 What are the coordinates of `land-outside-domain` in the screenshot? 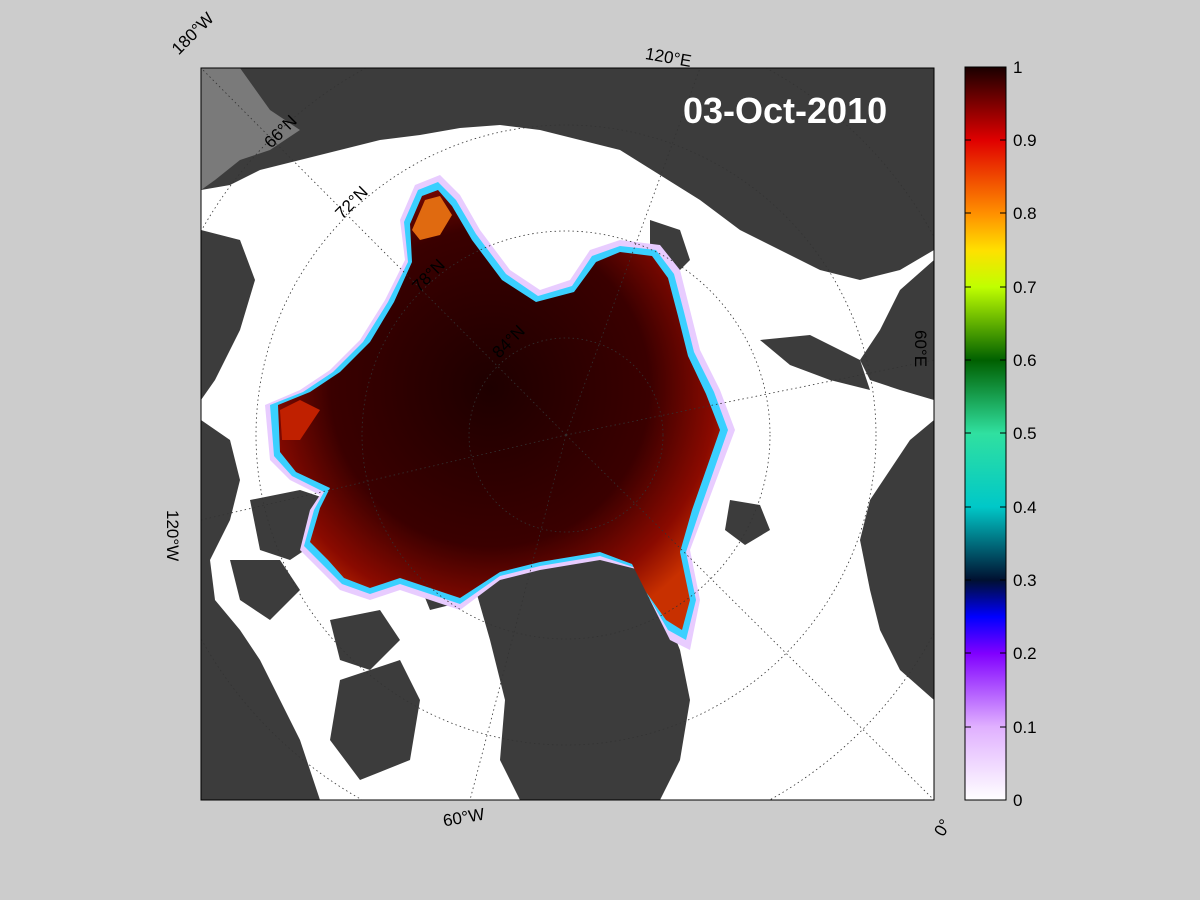 It's located at (250, 129).